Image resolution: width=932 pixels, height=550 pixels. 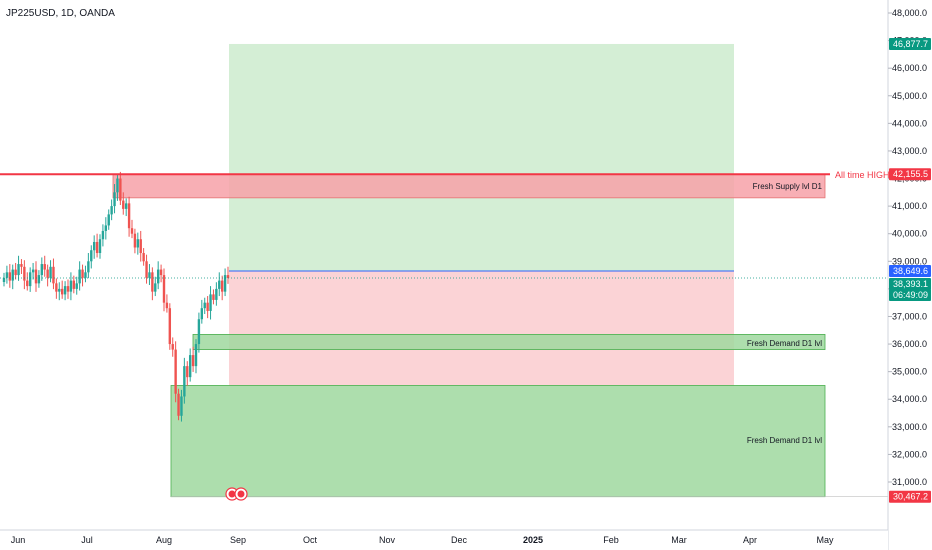 I want to click on candles-layer, so click(x=116, y=296).